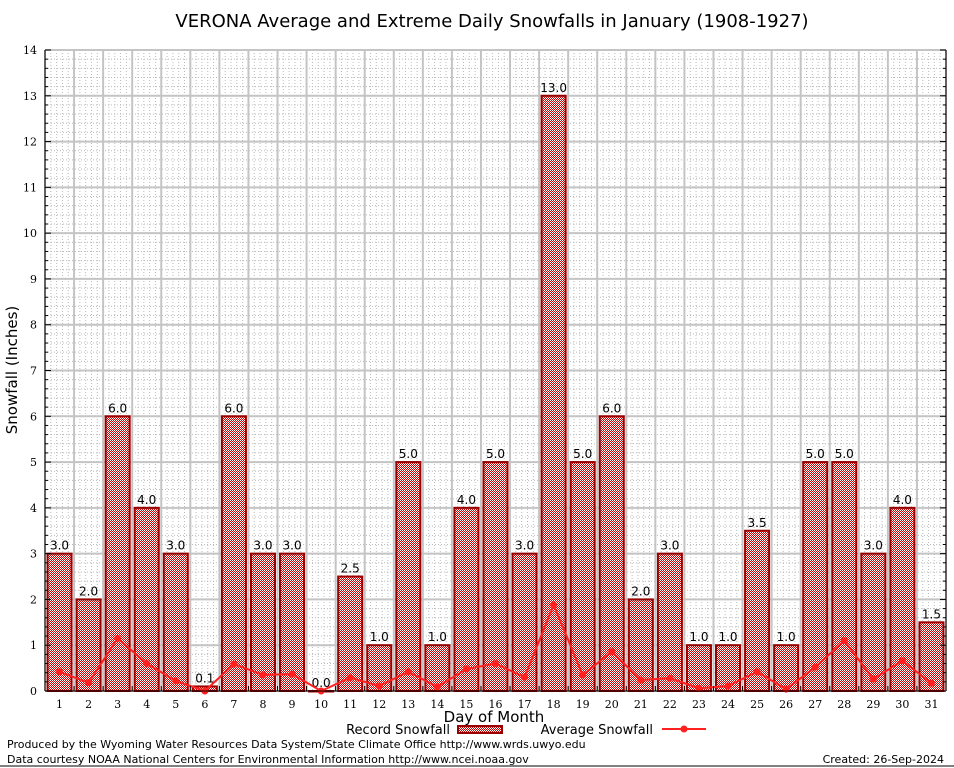 The height and width of the screenshot is (768, 954). What do you see at coordinates (612, 704) in the screenshot?
I see `x-tick-label: 20` at bounding box center [612, 704].